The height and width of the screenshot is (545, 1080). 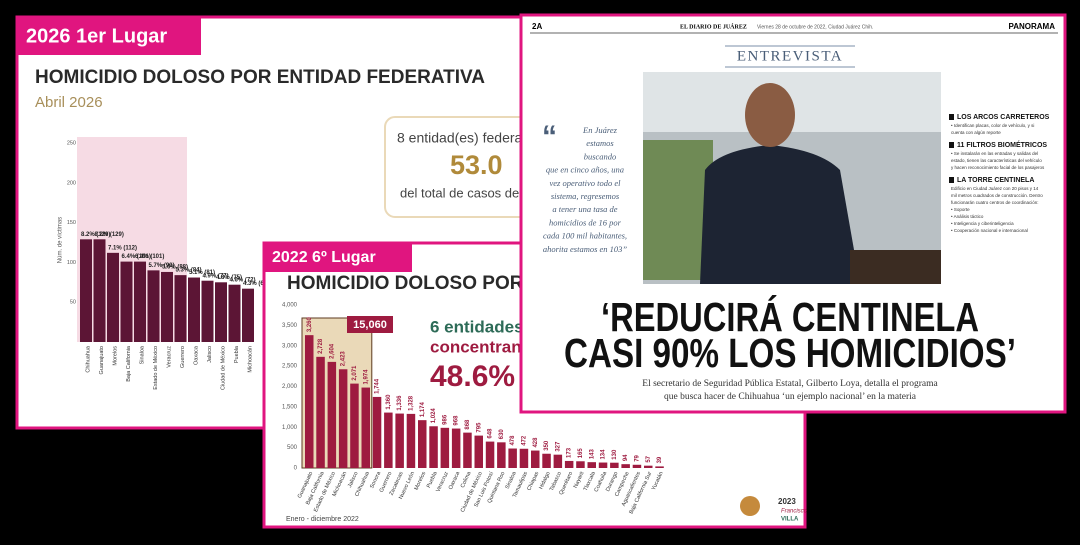 What do you see at coordinates (169, 357) in the screenshot?
I see `x-tick-label: Veracruz` at bounding box center [169, 357].